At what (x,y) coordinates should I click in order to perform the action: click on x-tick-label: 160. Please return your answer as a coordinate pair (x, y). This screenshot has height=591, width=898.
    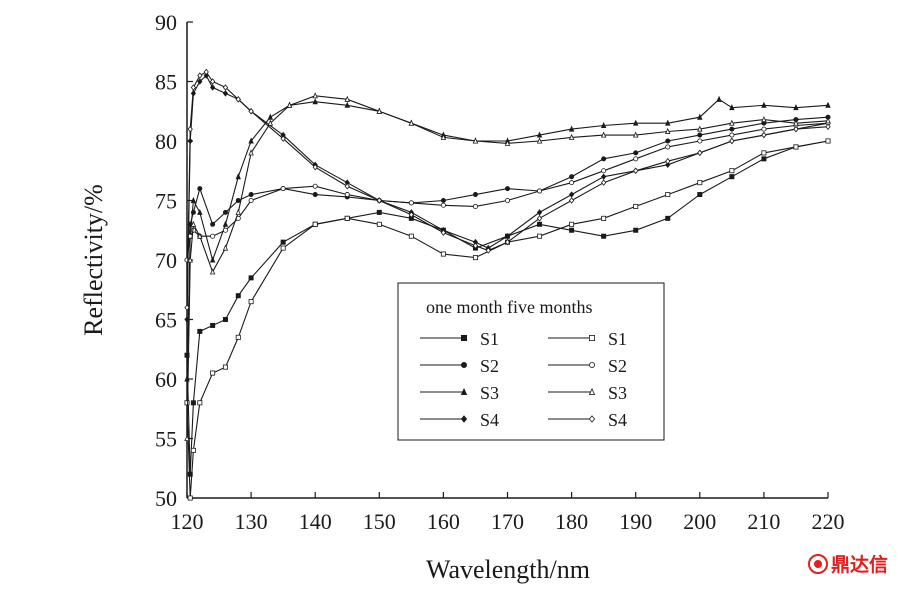
    Looking at the image, I should click on (443, 521).